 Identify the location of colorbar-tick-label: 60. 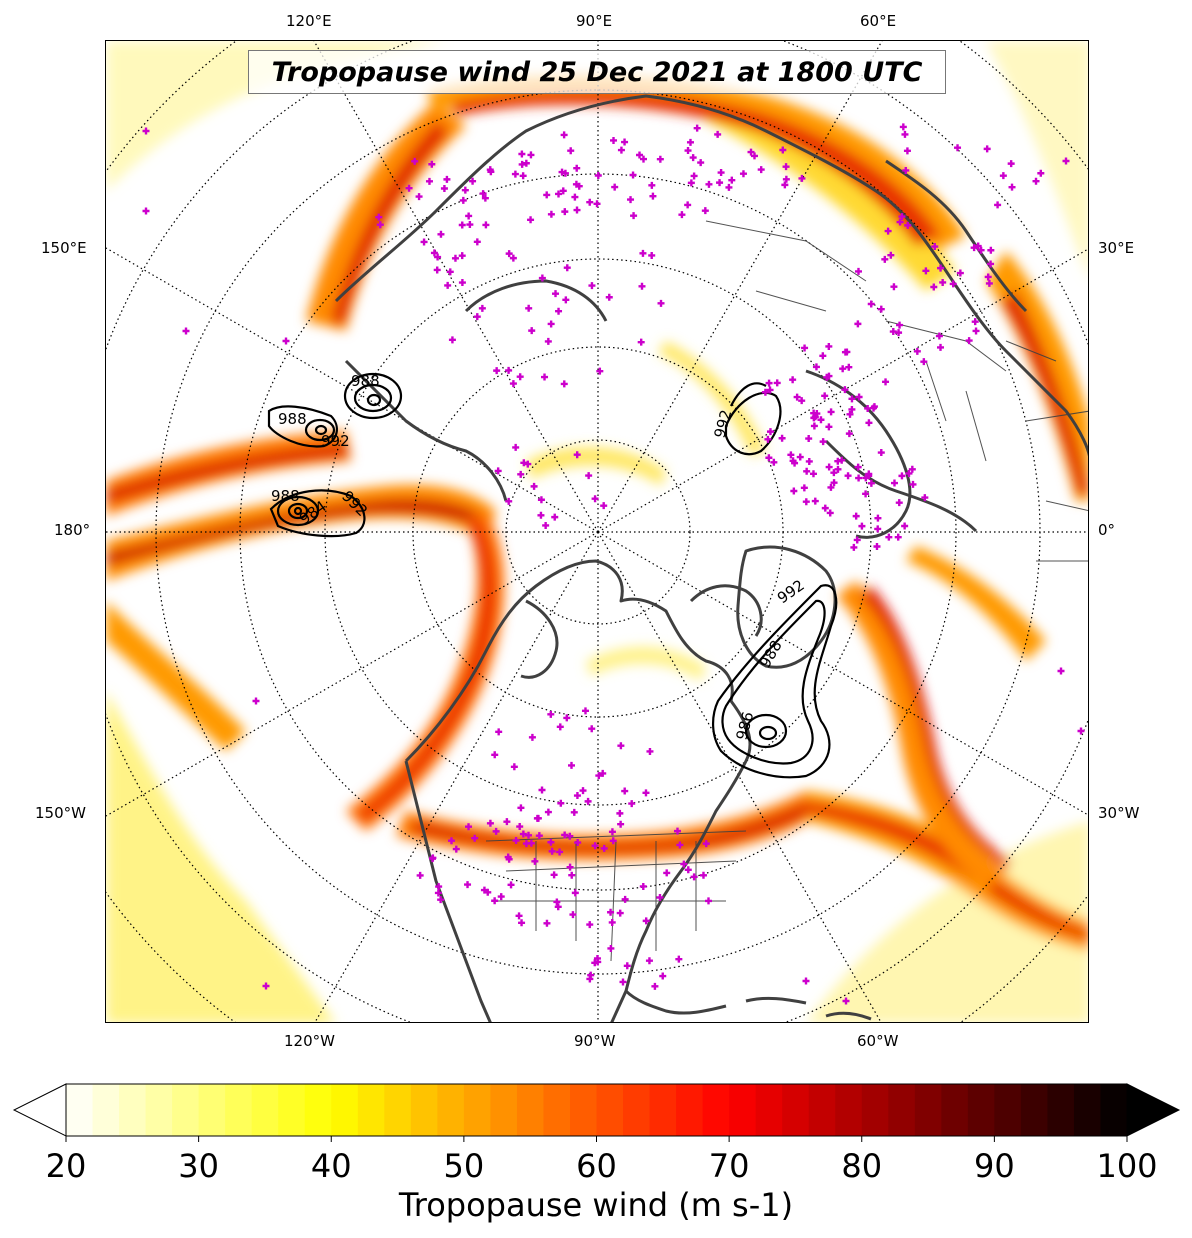
(596, 1166).